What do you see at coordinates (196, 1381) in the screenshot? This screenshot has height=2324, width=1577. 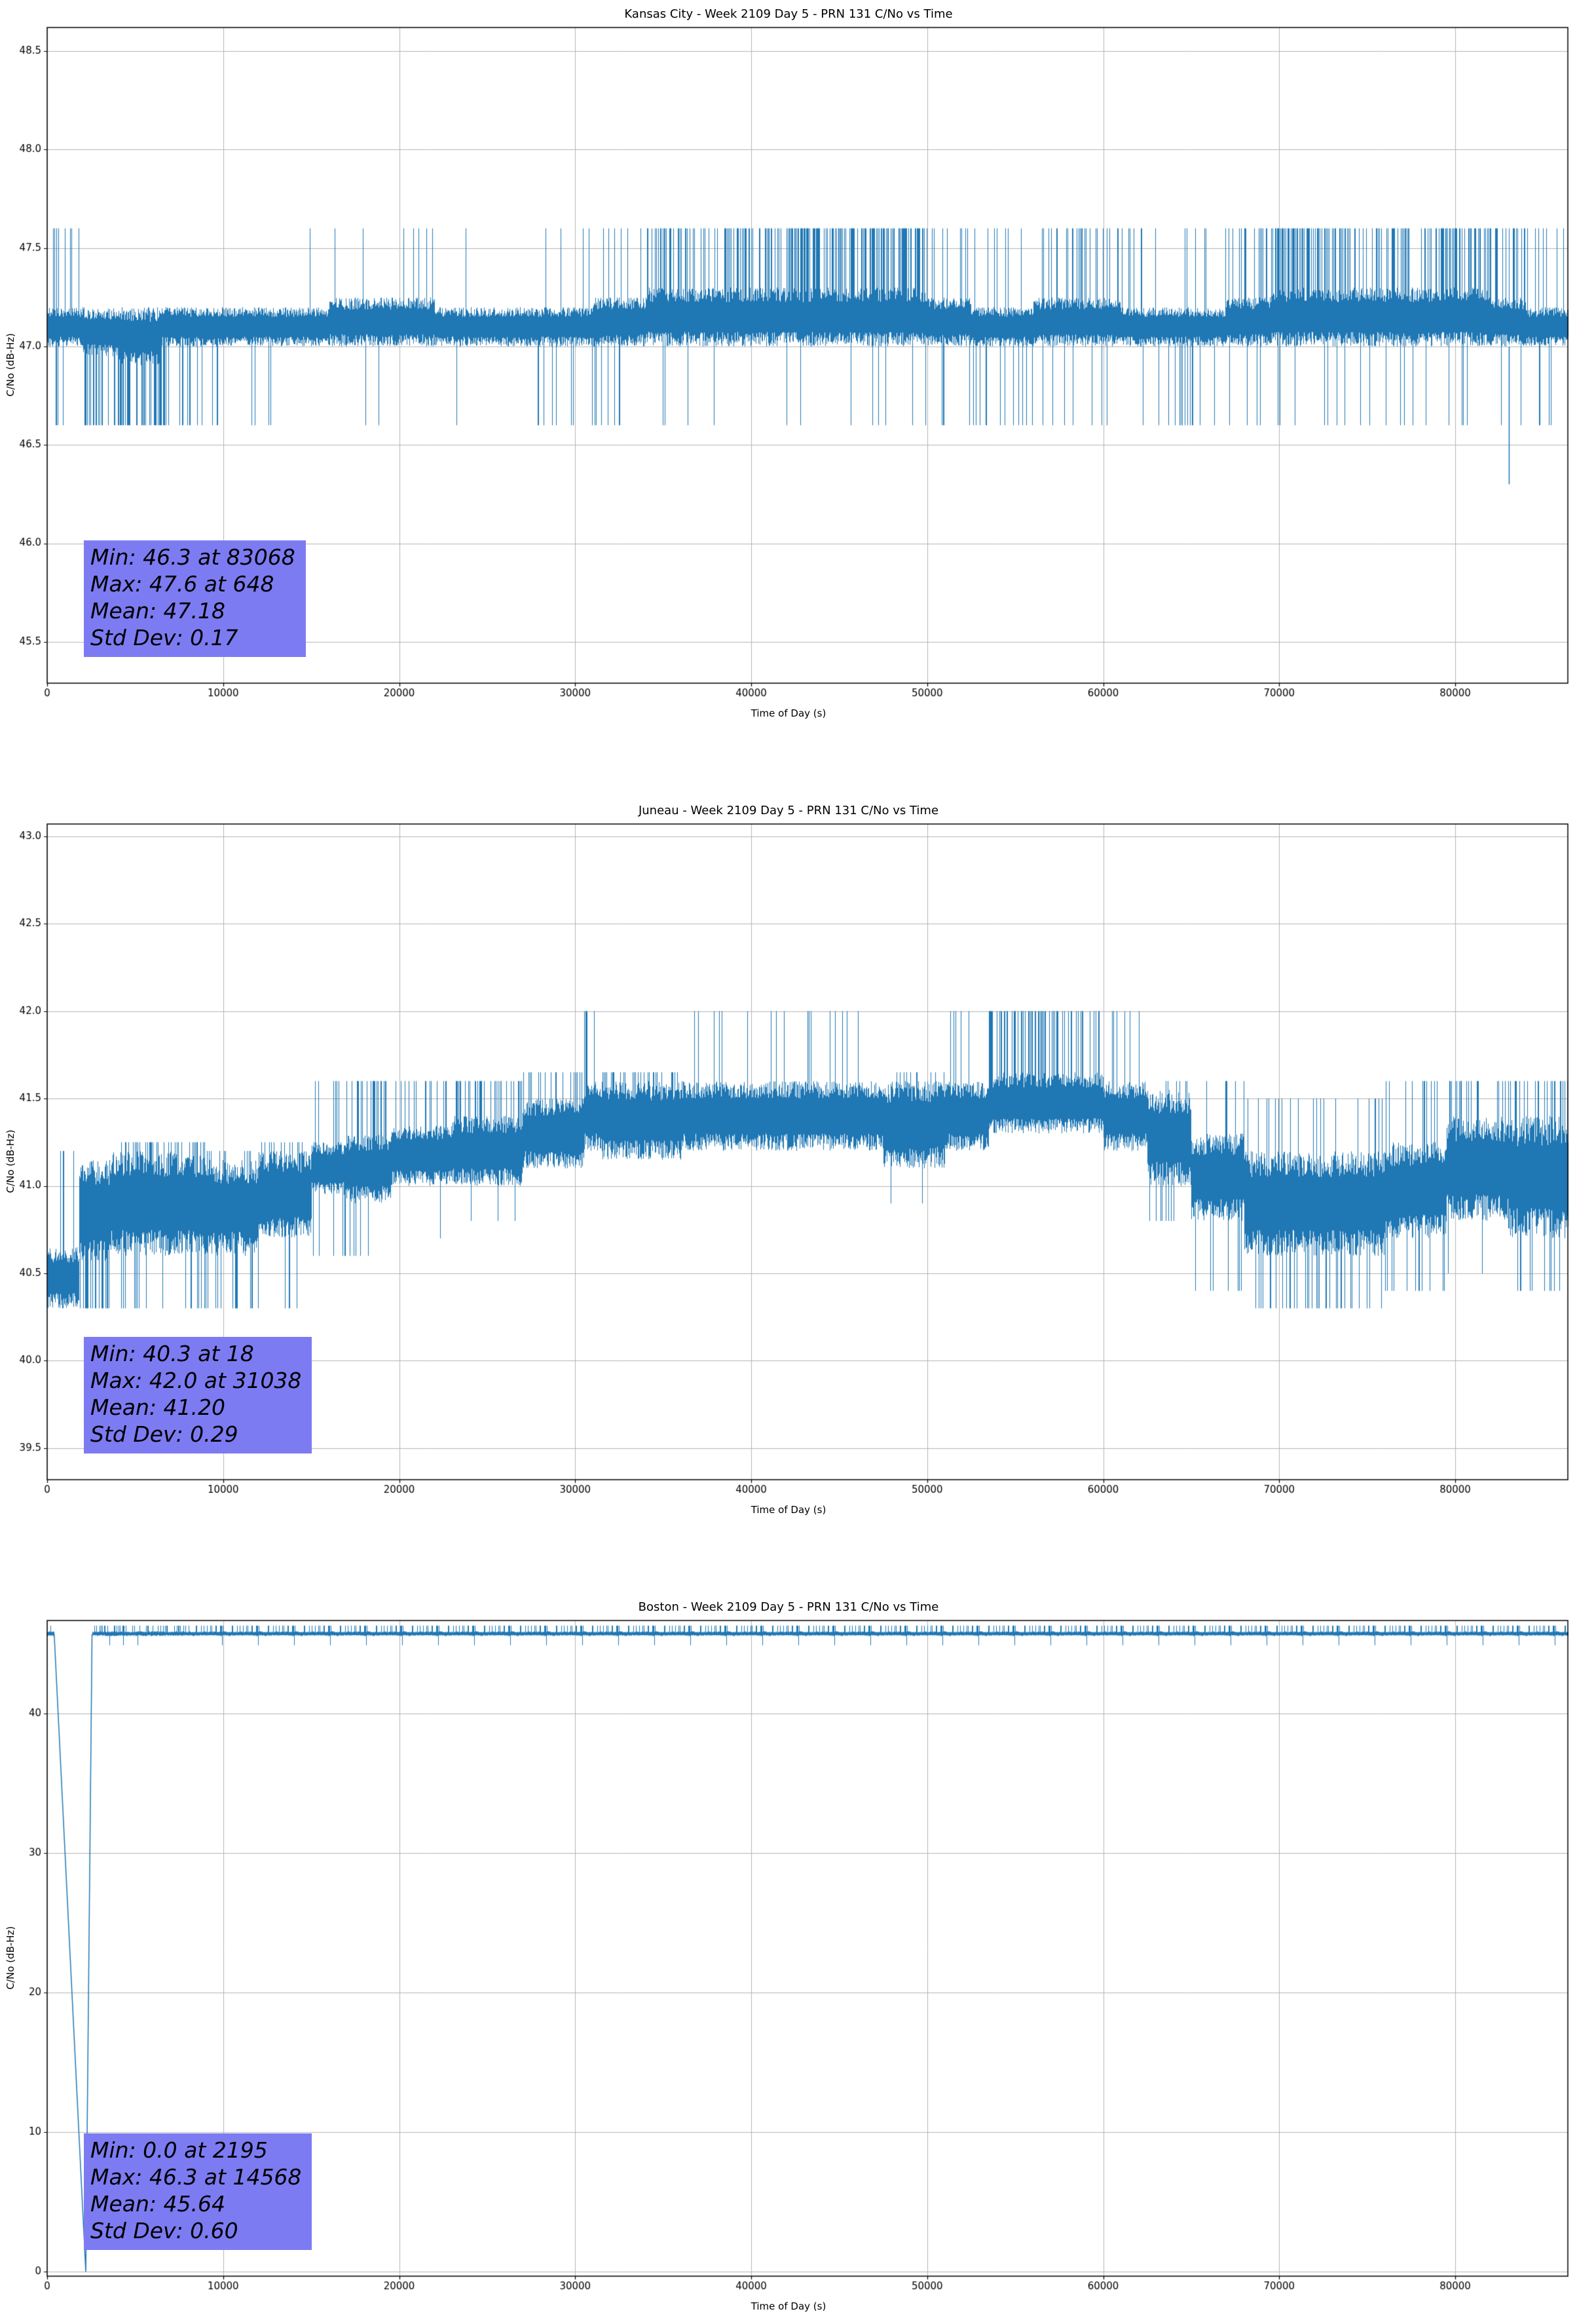 I see `stat-max: Max: 42.0 at 31038` at bounding box center [196, 1381].